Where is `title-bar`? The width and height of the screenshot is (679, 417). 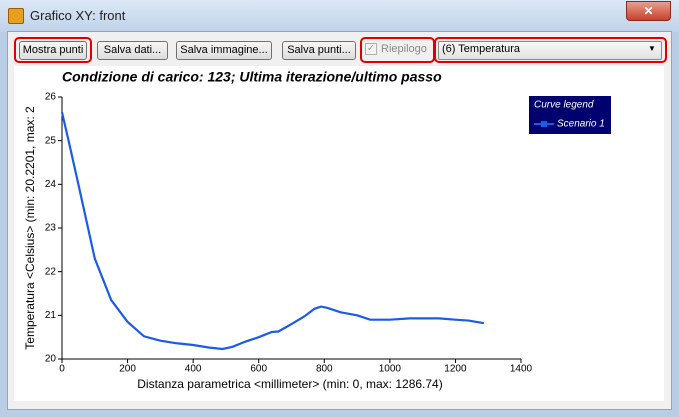 title-bar is located at coordinates (339, 16).